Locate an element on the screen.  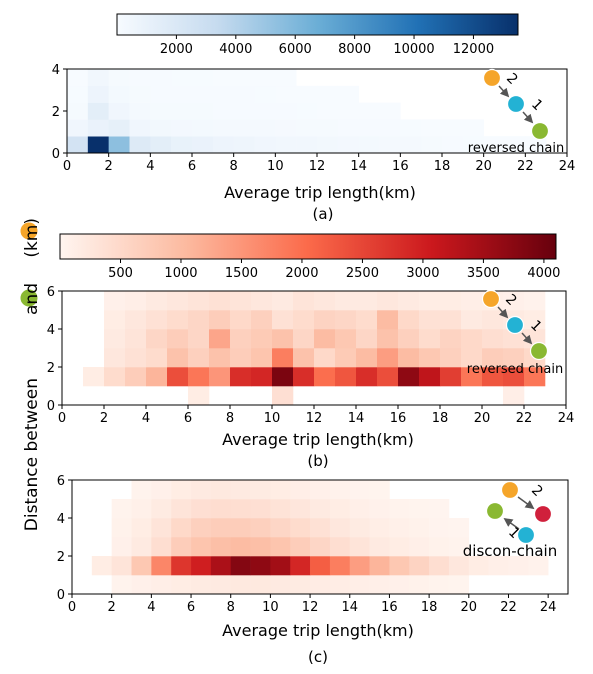
chain-type-label: reversed chain is located at coordinates (515, 369).